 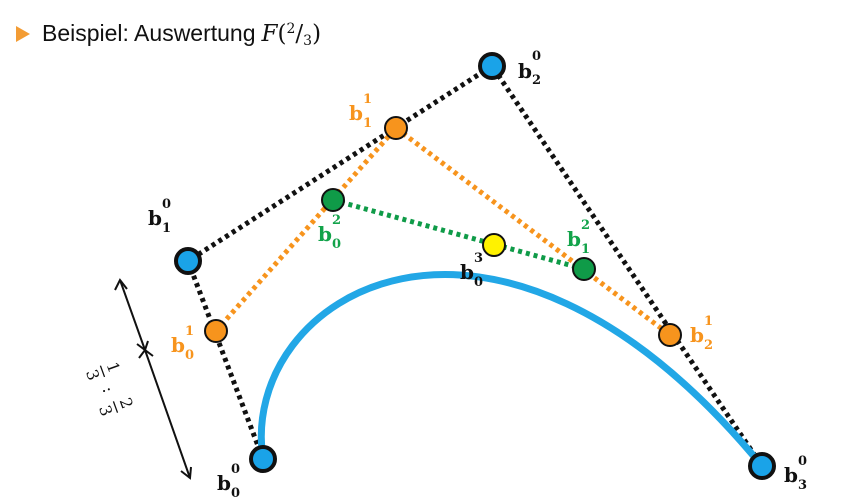 I want to click on arrowhead-mid-down, so click(x=146, y=353).